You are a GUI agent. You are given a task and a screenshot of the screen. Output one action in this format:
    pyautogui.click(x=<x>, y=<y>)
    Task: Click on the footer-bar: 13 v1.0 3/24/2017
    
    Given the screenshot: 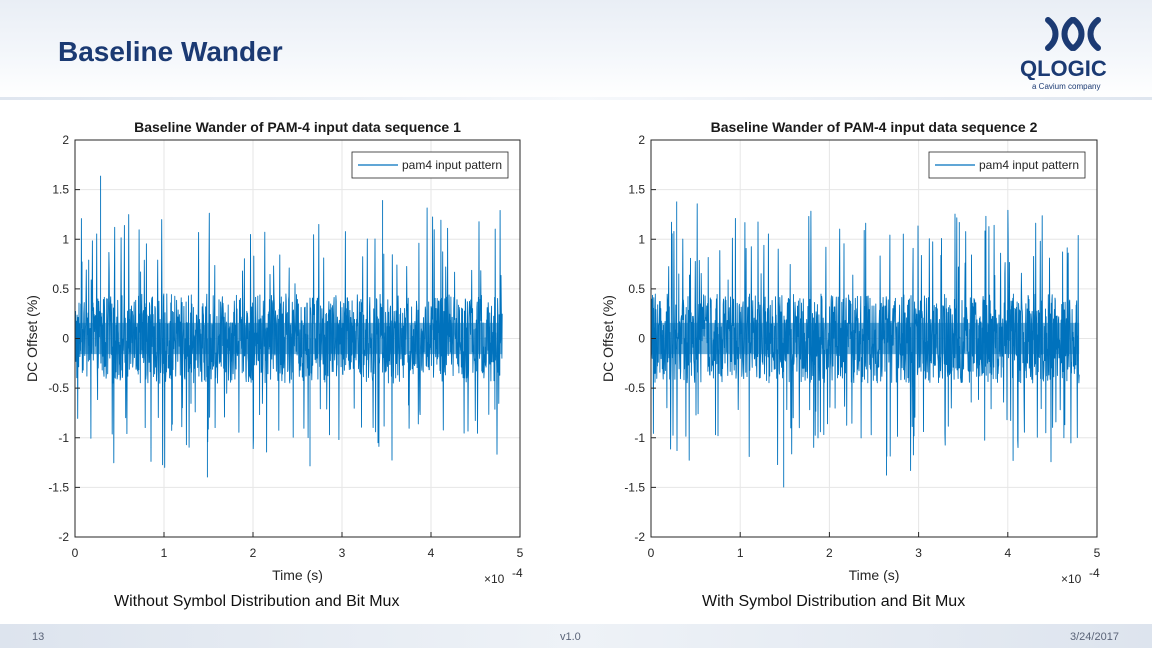 What is the action you would take?
    pyautogui.click(x=576, y=636)
    